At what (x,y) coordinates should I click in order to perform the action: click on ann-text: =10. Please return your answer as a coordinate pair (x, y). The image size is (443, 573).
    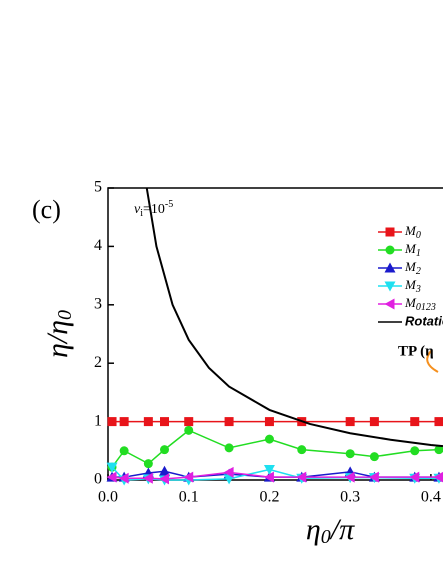
    Looking at the image, I should click on (154, 209).